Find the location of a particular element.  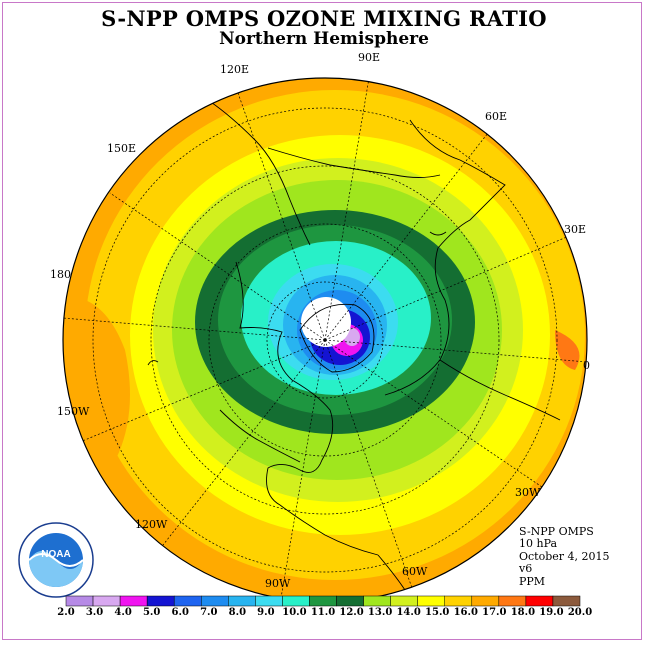

band-outer-lobe is located at coordinates (103, 385).